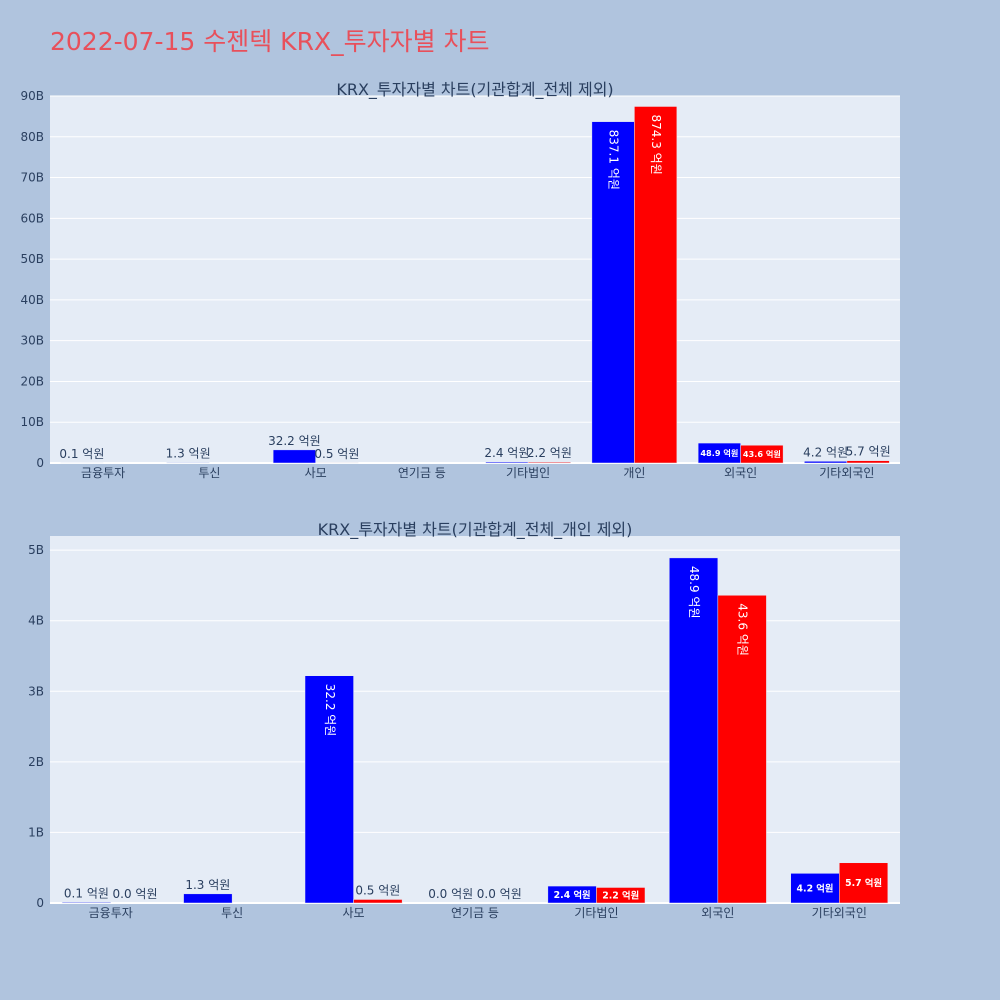  What do you see at coordinates (32, 300) in the screenshot?
I see `y-tick-label: 40B` at bounding box center [32, 300].